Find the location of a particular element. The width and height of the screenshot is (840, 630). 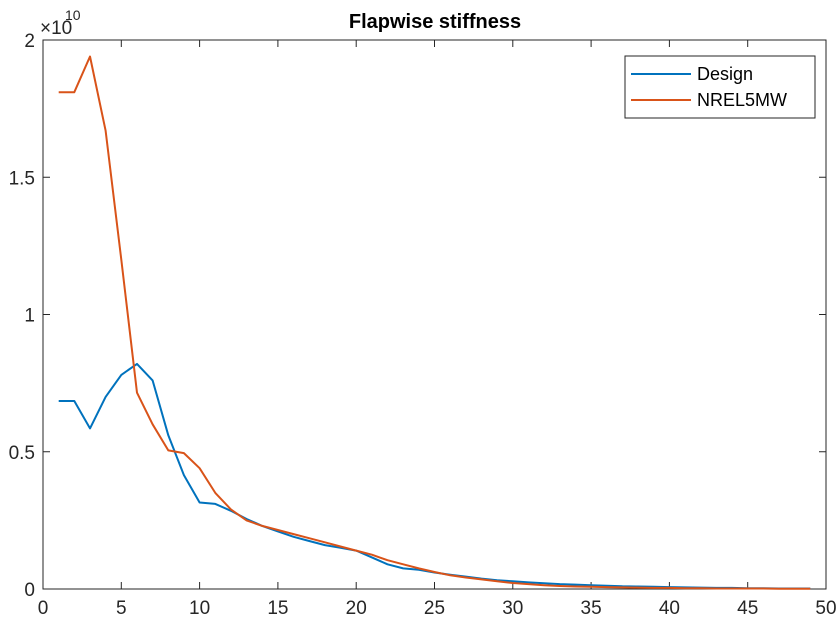

y-tick-label: 1.5 is located at coordinates (22, 178).